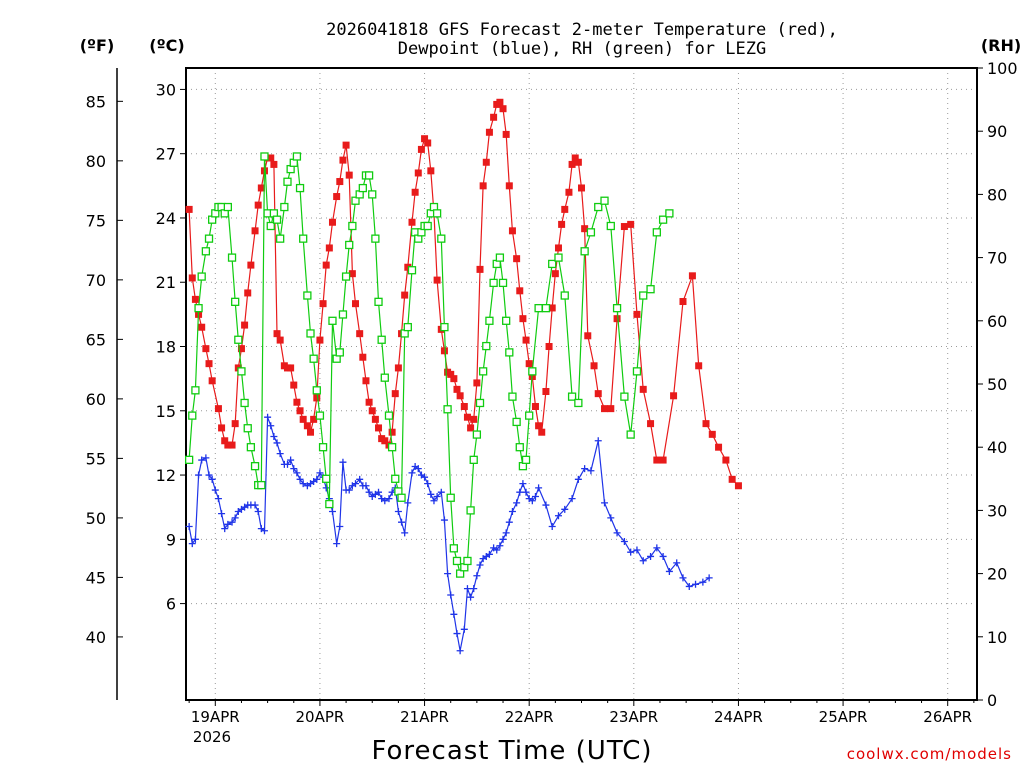 This screenshot has width=1024, height=768. Describe the element at coordinates (947, 717) in the screenshot. I see `x-tick-label: 26APR` at that location.